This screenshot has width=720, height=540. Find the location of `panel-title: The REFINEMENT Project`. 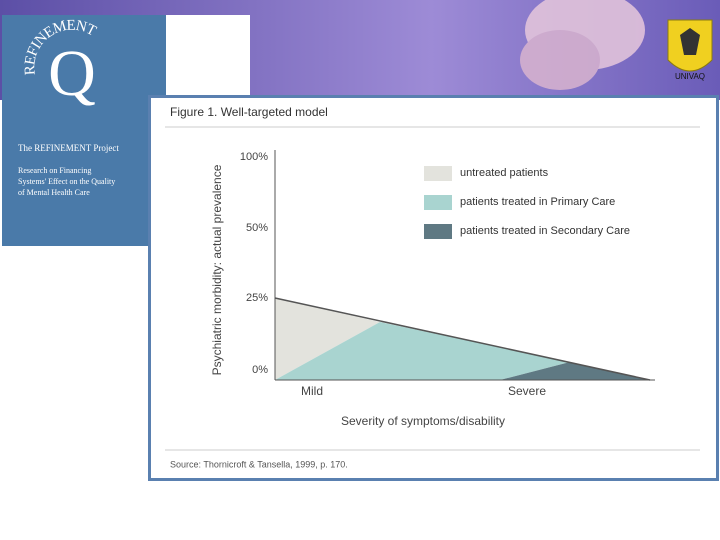

panel-title: The REFINEMENT Project is located at coordinates (68, 148).